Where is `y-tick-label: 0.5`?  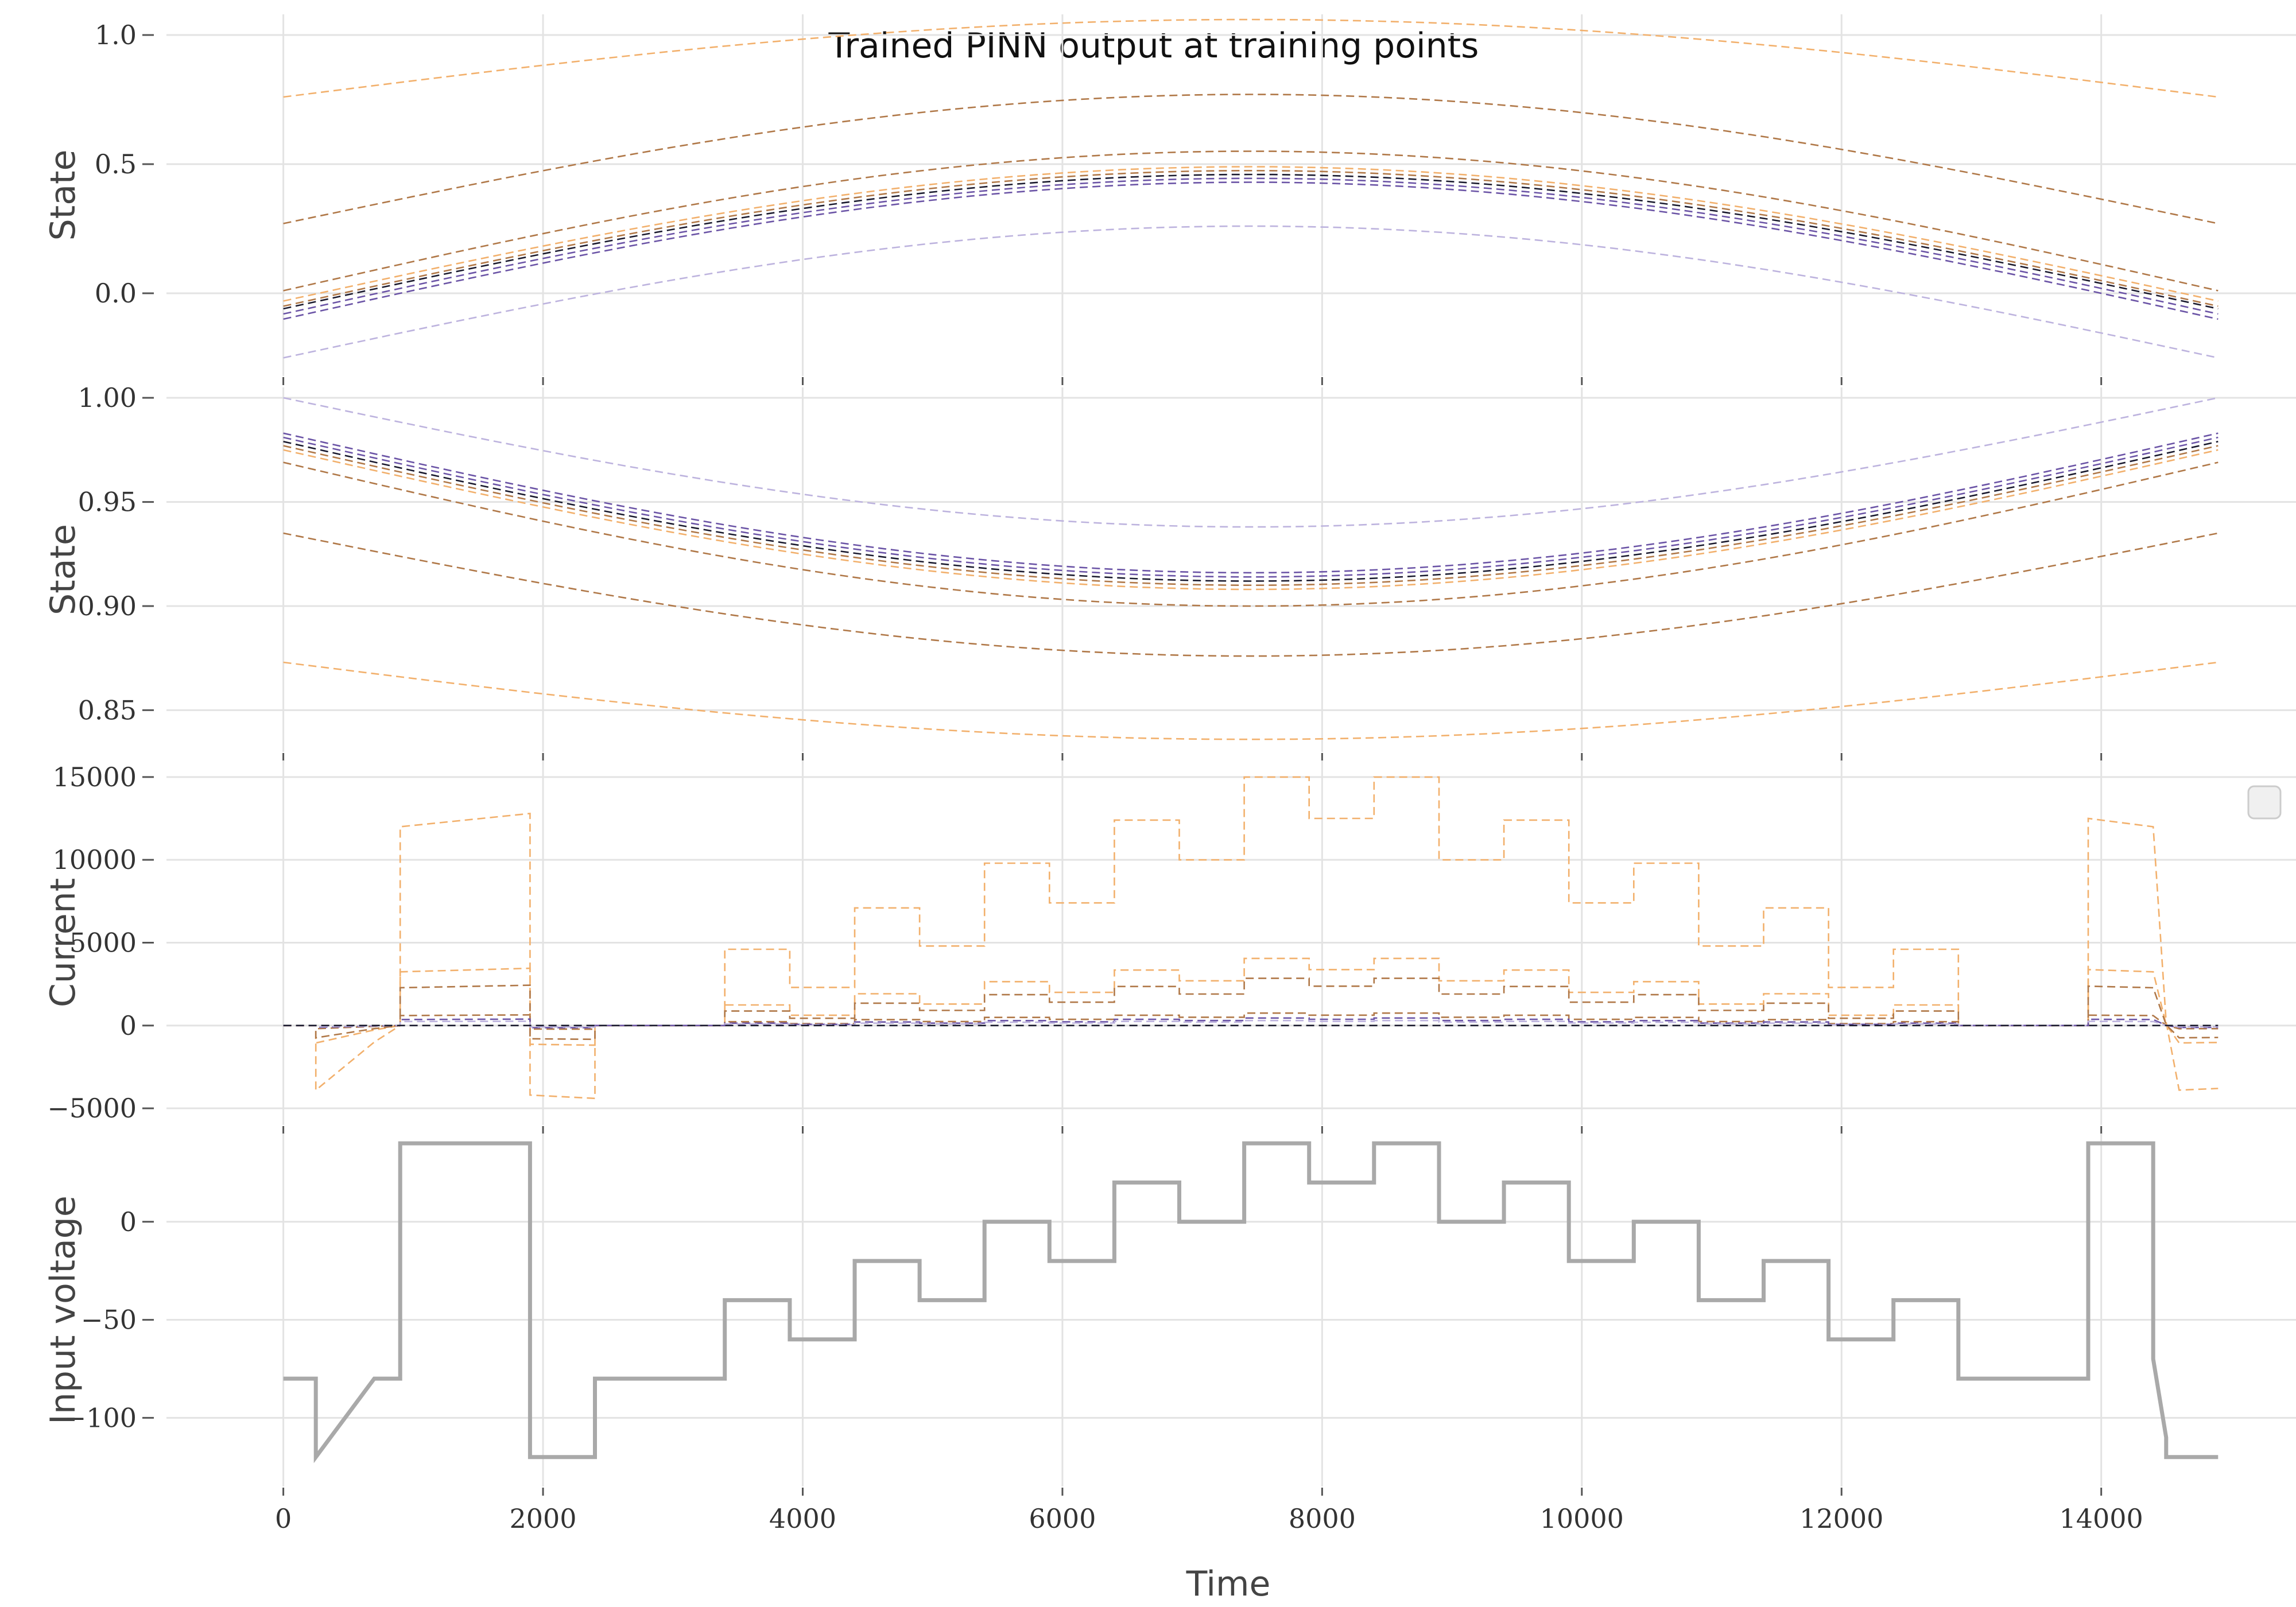 y-tick-label: 0.5 is located at coordinates (116, 164).